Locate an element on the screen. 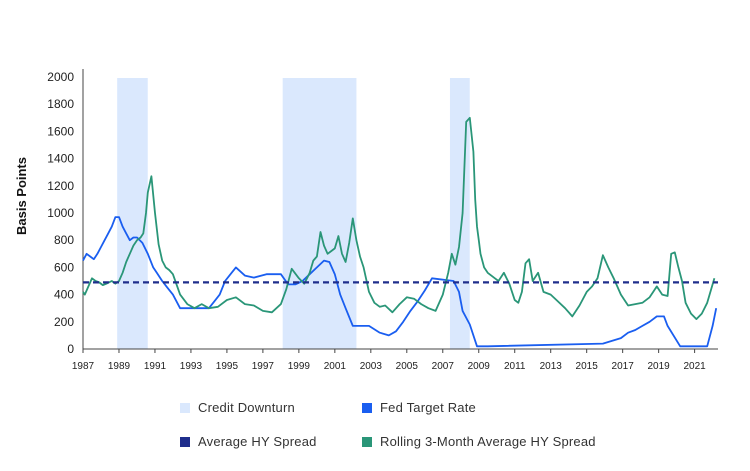 This screenshot has width=750, height=471. y-tick-label-0: 0 is located at coordinates (70, 349).